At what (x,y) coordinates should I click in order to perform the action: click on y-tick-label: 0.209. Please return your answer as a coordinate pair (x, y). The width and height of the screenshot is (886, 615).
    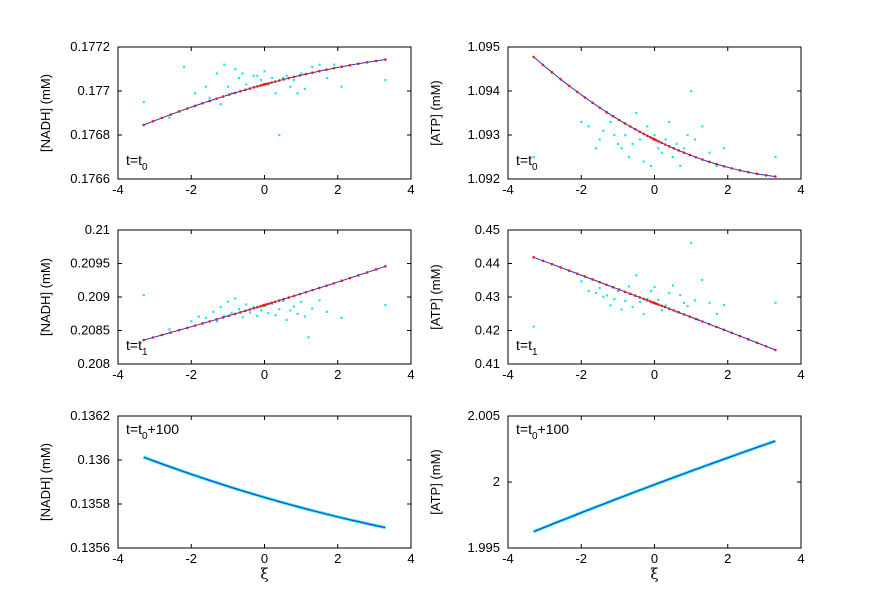
    Looking at the image, I should click on (93, 296).